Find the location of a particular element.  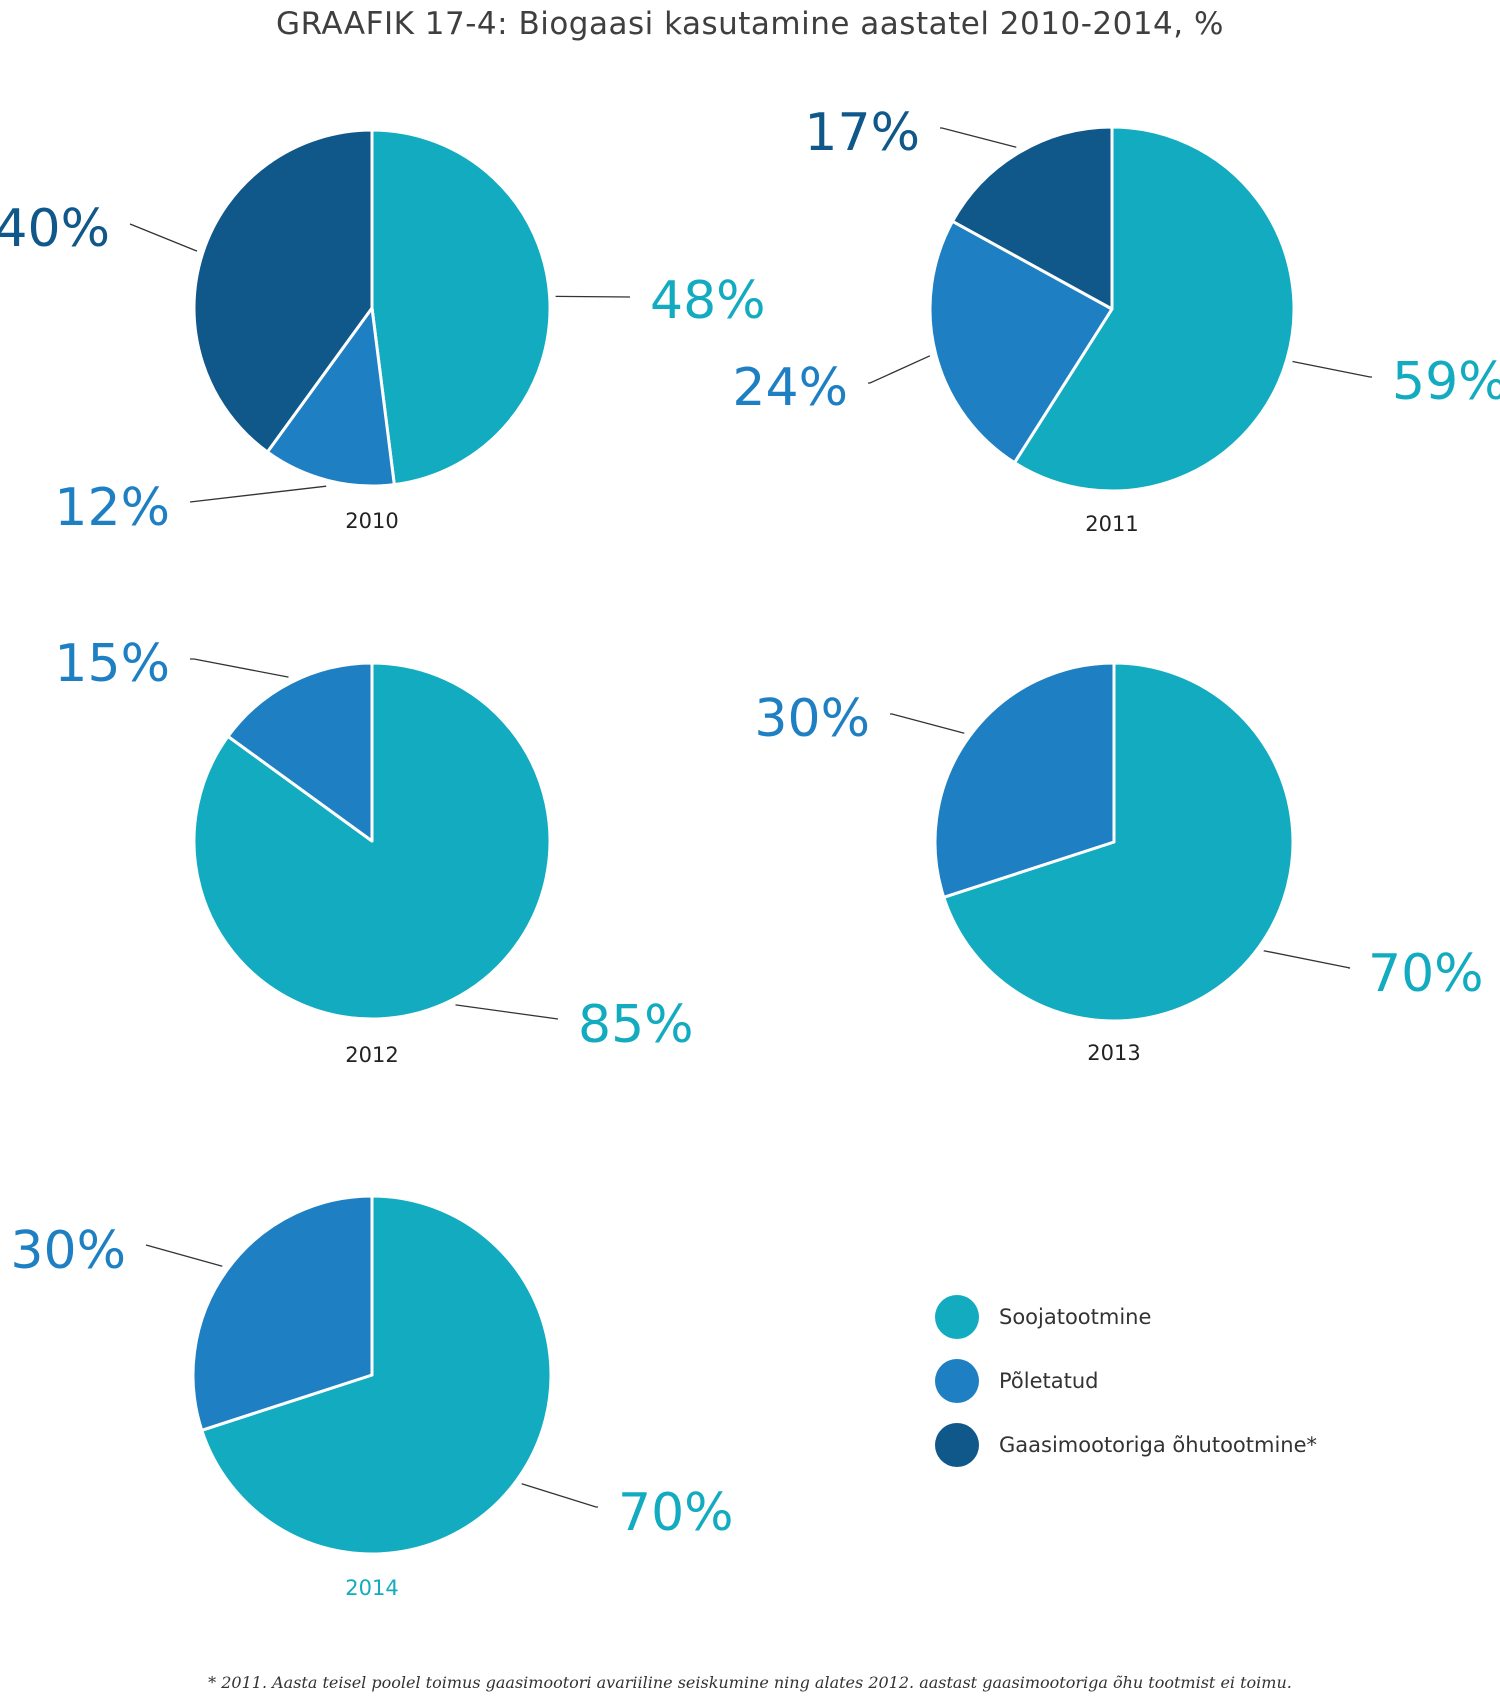

legend-swatch-poletatud is located at coordinates (957, 1381).